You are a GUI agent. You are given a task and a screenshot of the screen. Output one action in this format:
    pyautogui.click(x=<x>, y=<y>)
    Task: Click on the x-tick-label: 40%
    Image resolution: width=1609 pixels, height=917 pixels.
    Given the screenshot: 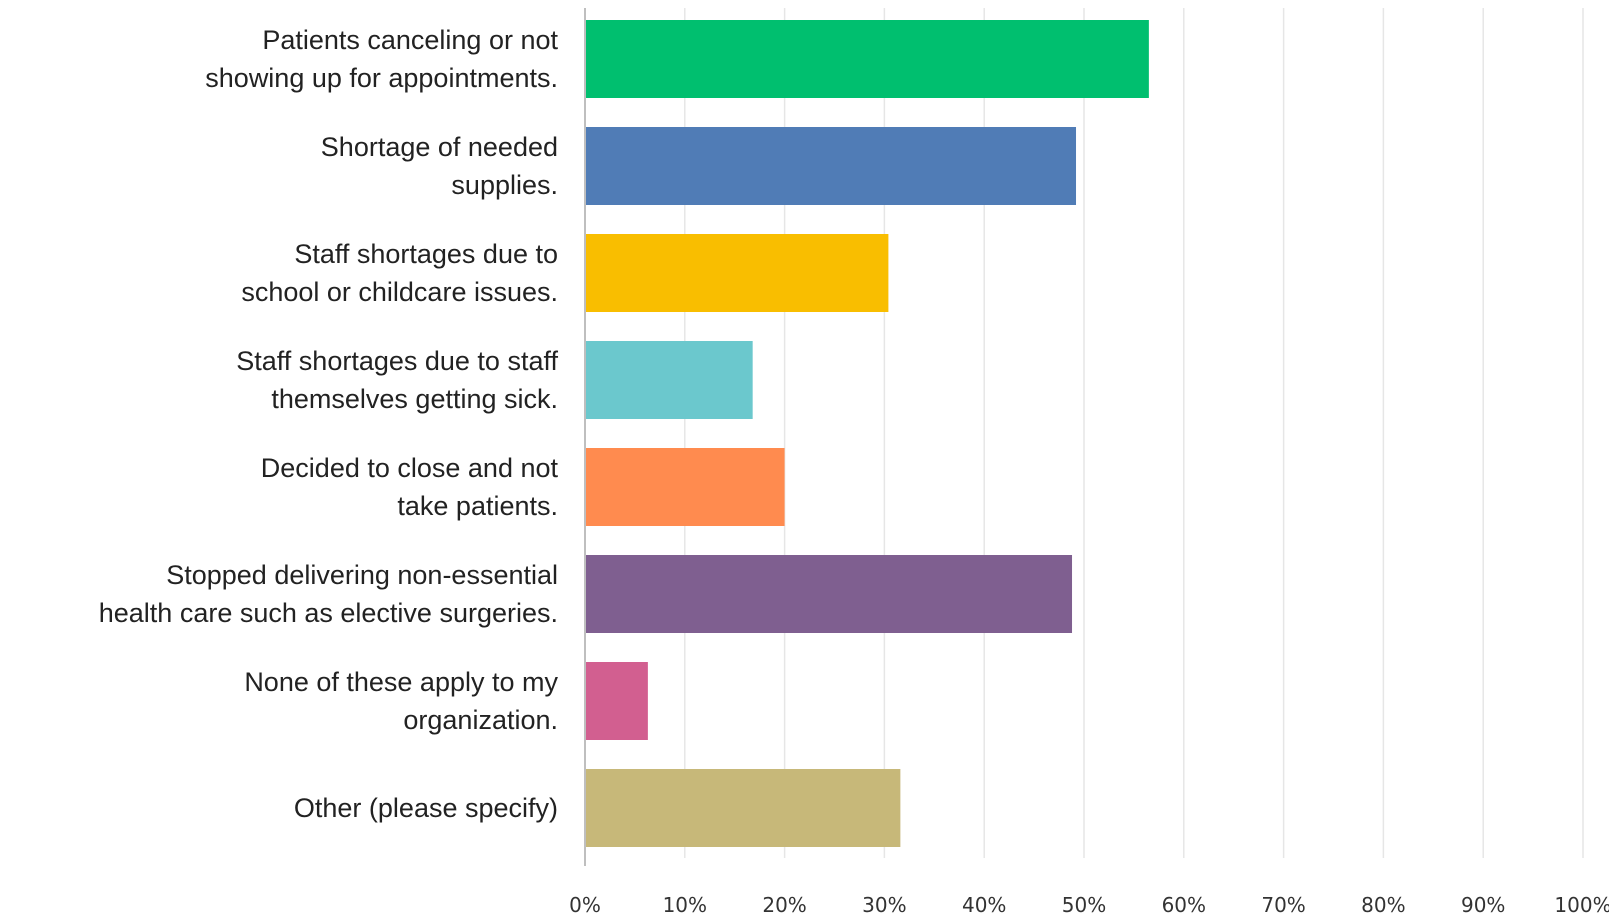 What is the action you would take?
    pyautogui.click(x=984, y=905)
    